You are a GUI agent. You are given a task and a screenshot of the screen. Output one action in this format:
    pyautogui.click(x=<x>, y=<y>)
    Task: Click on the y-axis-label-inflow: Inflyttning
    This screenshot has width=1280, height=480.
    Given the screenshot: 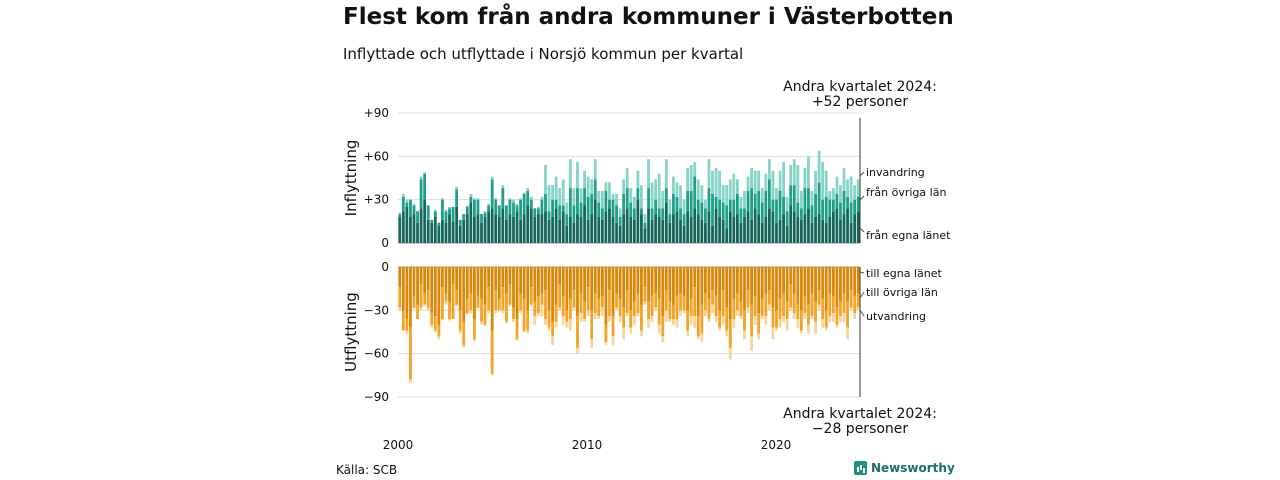 What is the action you would take?
    pyautogui.click(x=351, y=178)
    